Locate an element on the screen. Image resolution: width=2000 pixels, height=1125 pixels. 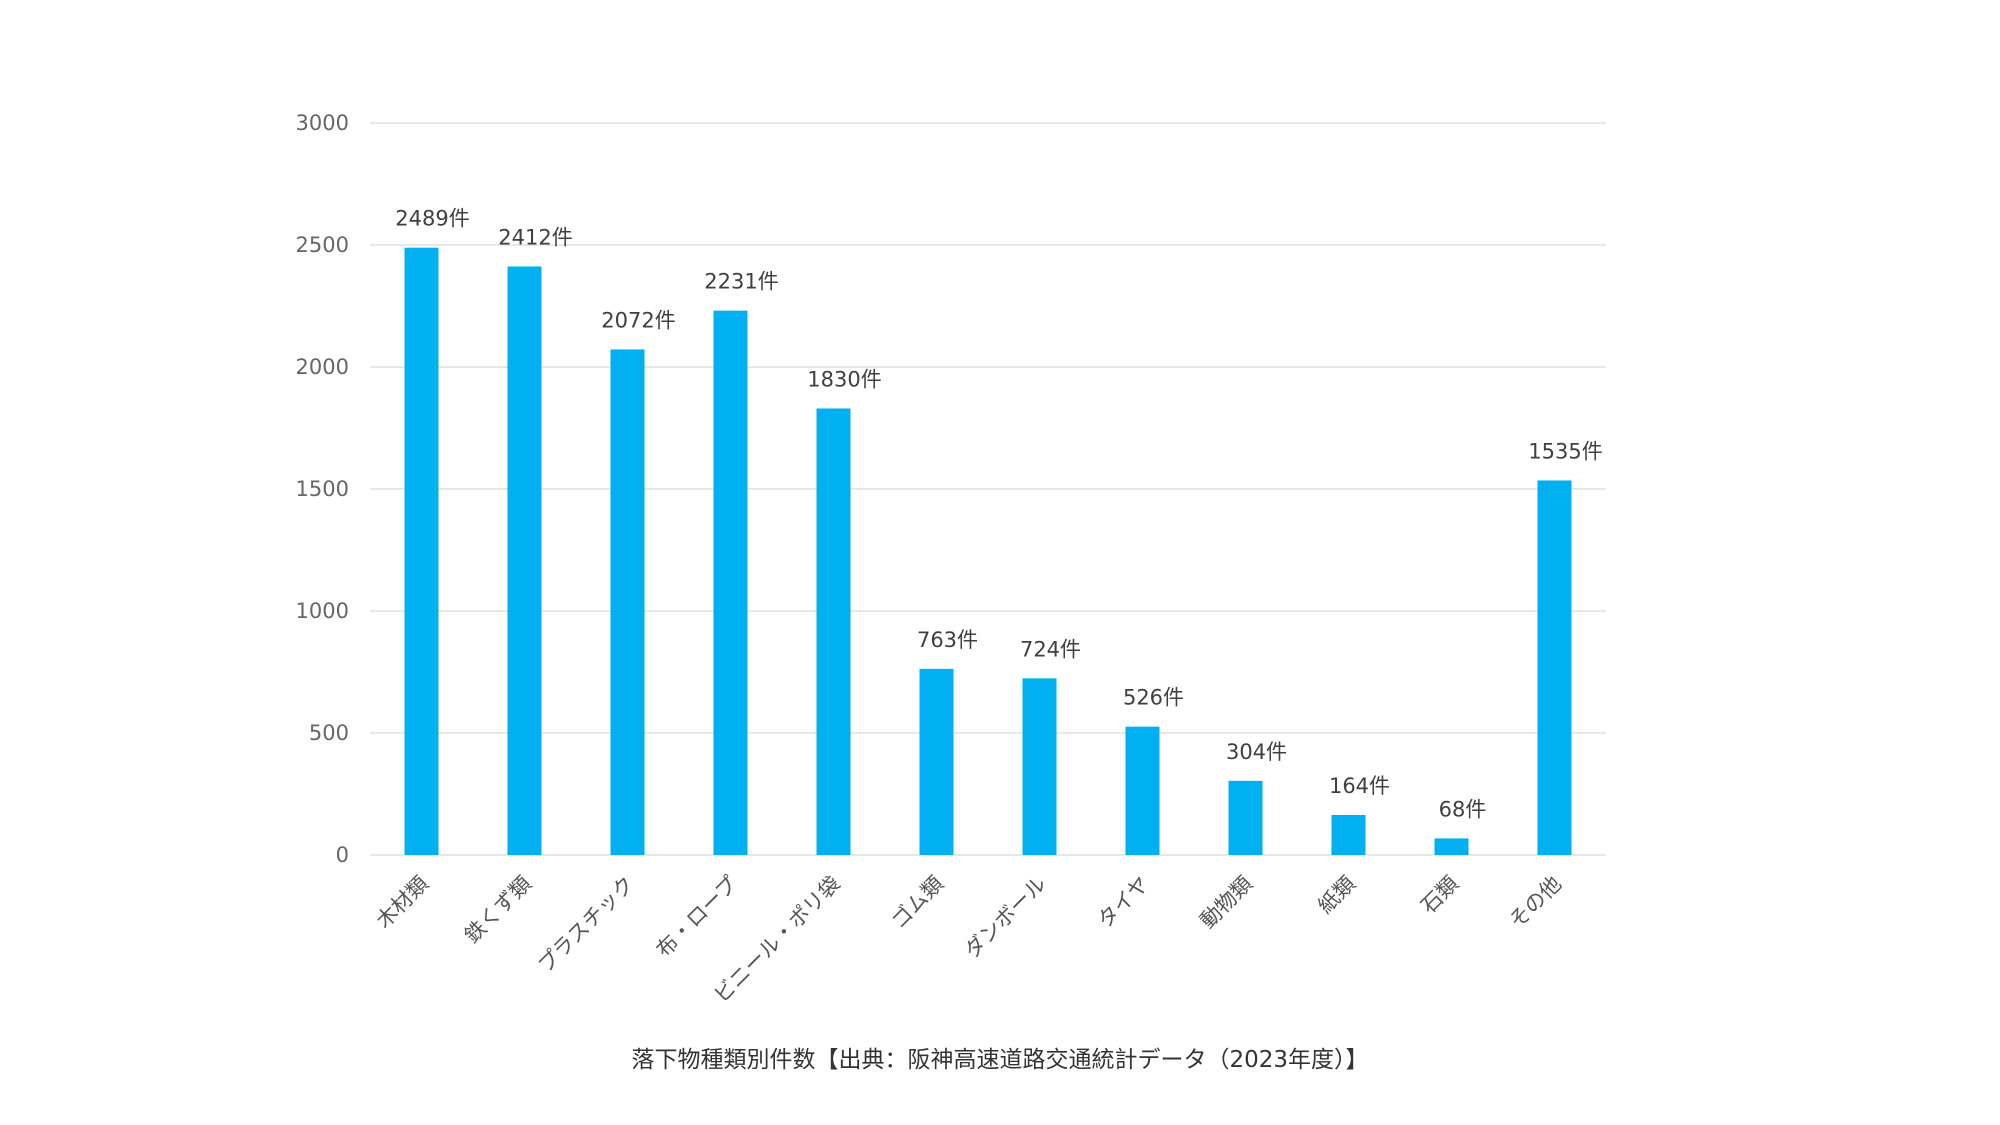
data-label: 2412件 is located at coordinates (535, 237).